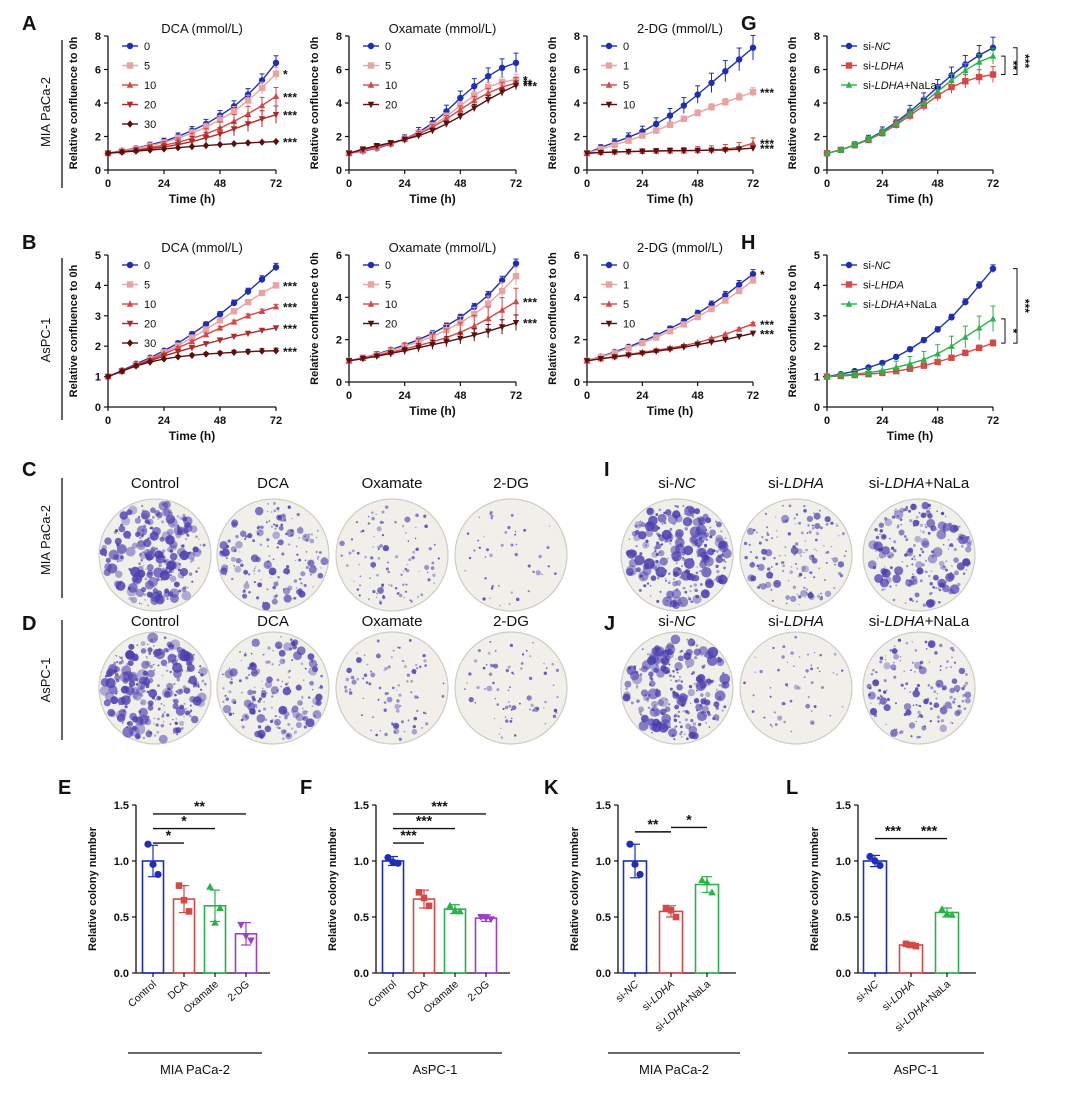 The height and width of the screenshot is (1095, 1080). Describe the element at coordinates (626, 47) in the screenshot. I see `legend-label: 0` at that location.